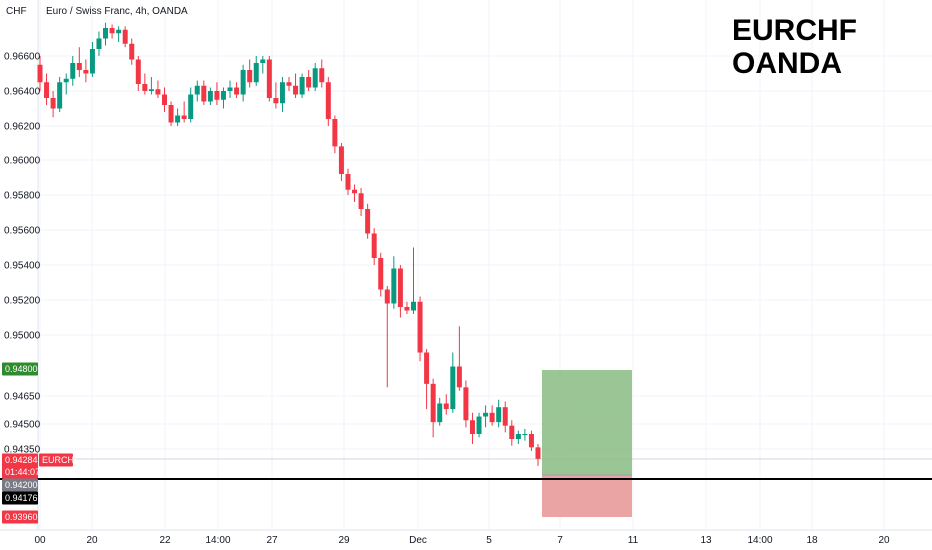  What do you see at coordinates (489, 540) in the screenshot?
I see `time-tick-label: 5` at bounding box center [489, 540].